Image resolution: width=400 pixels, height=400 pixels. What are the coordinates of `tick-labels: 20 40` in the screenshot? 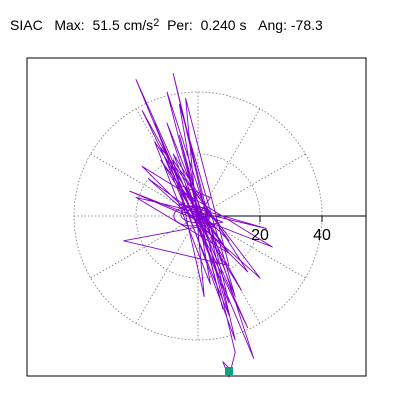 It's located at (291, 235).